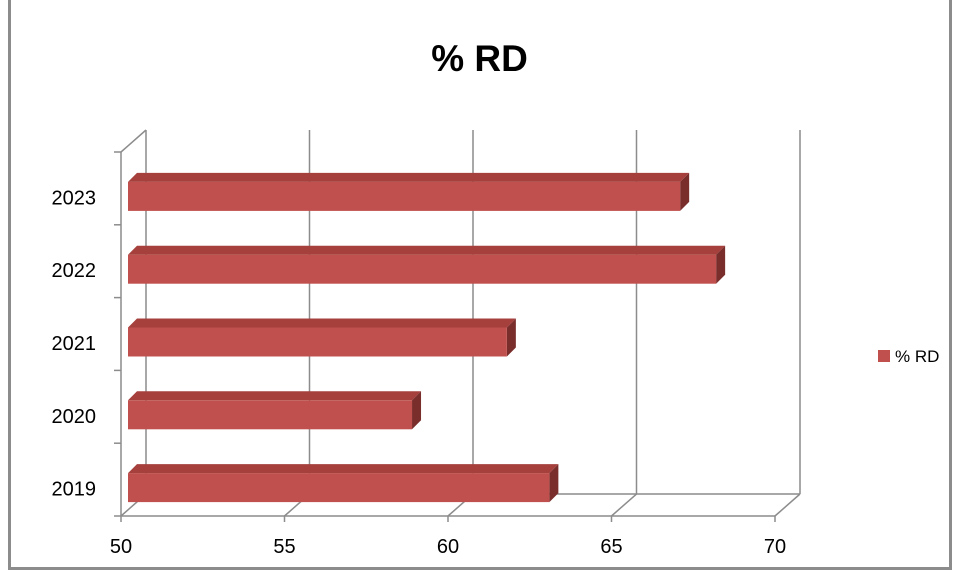  Describe the element at coordinates (133, 141) in the screenshot. I see `wall-top-edge` at that location.